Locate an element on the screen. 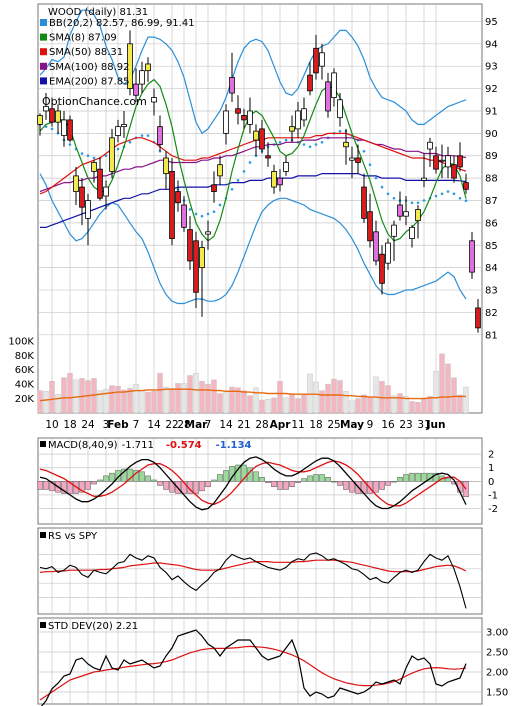  macd-value: -1.711 is located at coordinates (138, 445).